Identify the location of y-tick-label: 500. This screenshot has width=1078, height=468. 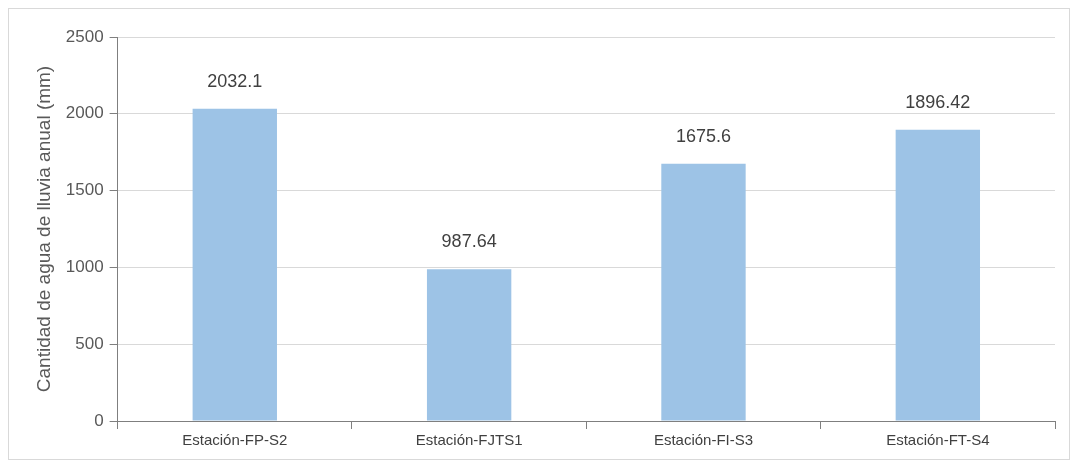
(89, 343).